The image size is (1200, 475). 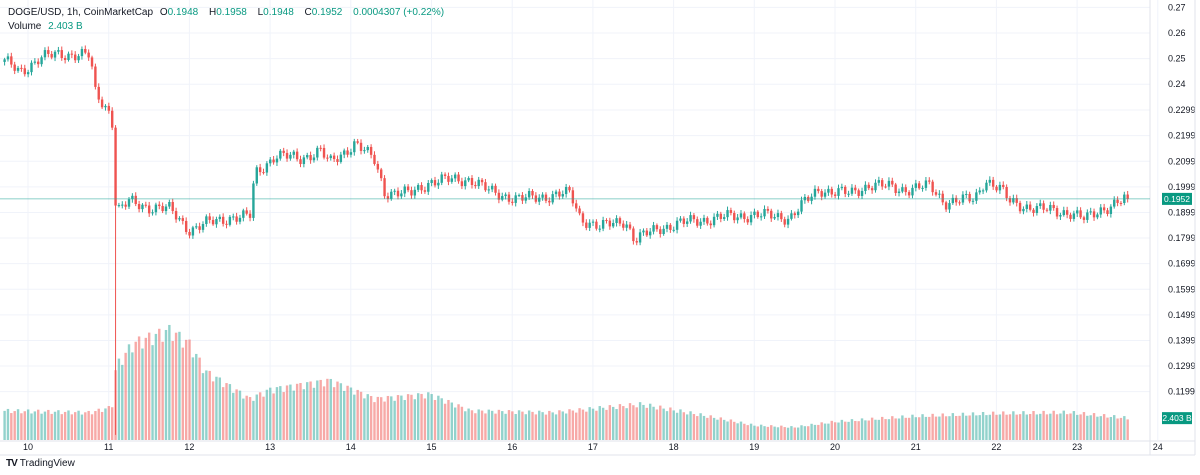 What do you see at coordinates (40, 463) in the screenshot?
I see `tradingview-logo: TV TradingView` at bounding box center [40, 463].